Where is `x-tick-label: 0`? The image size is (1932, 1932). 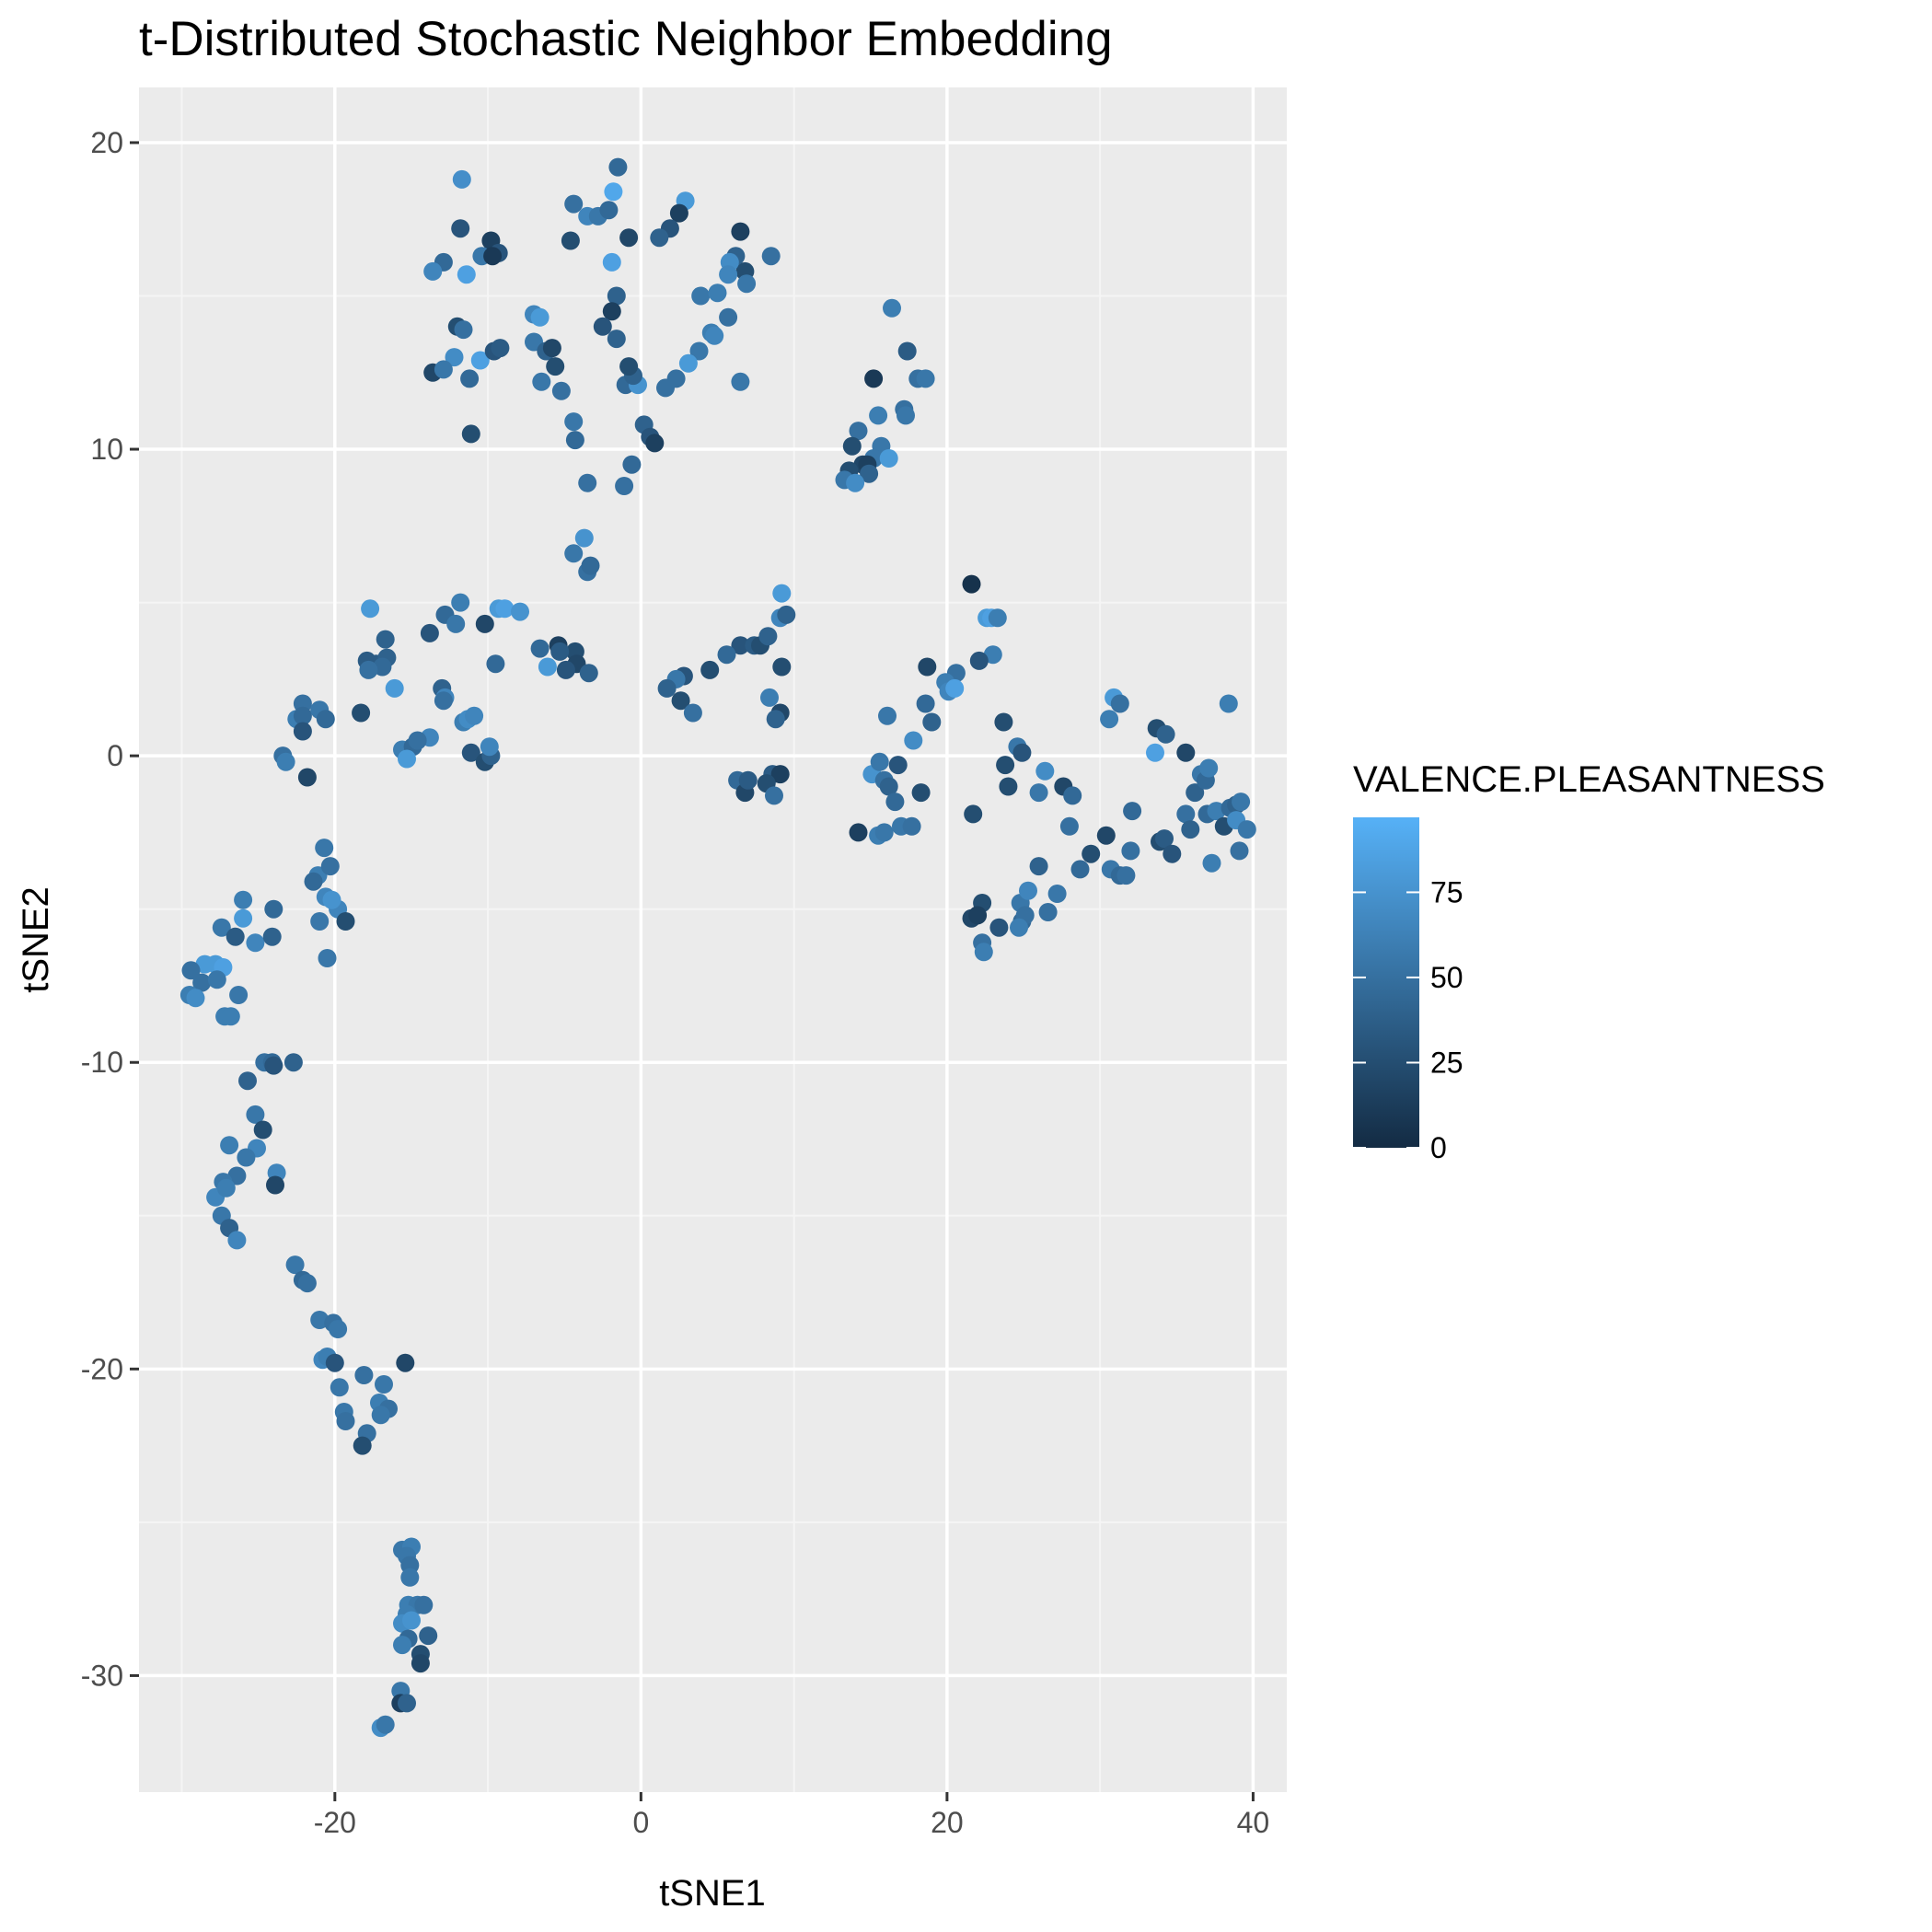 x-tick-label: 0 is located at coordinates (640, 1823).